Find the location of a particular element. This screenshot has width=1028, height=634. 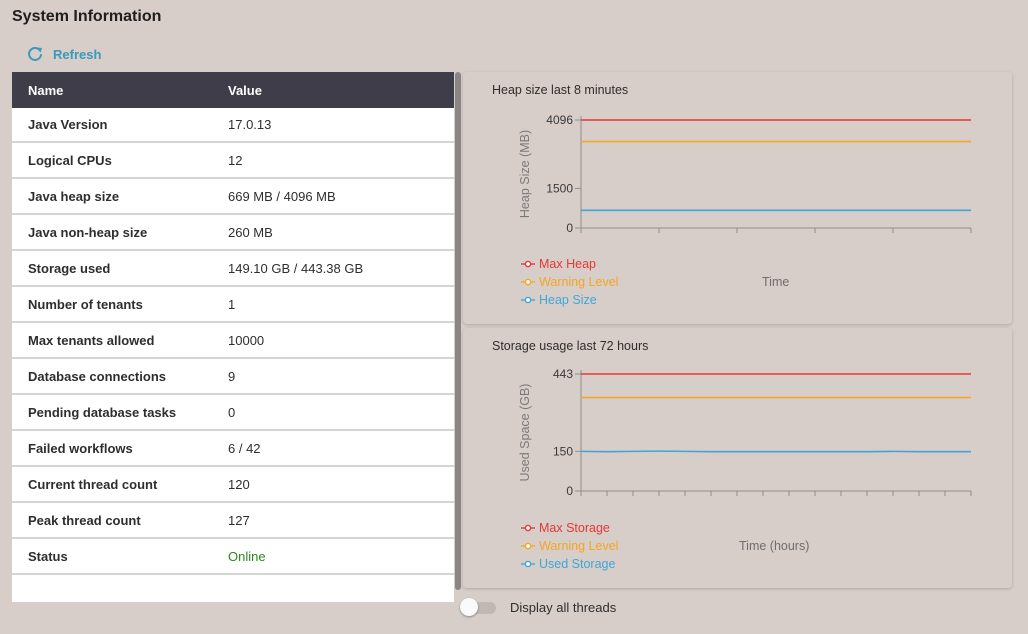

legend-label: Heap Size is located at coordinates (568, 300).